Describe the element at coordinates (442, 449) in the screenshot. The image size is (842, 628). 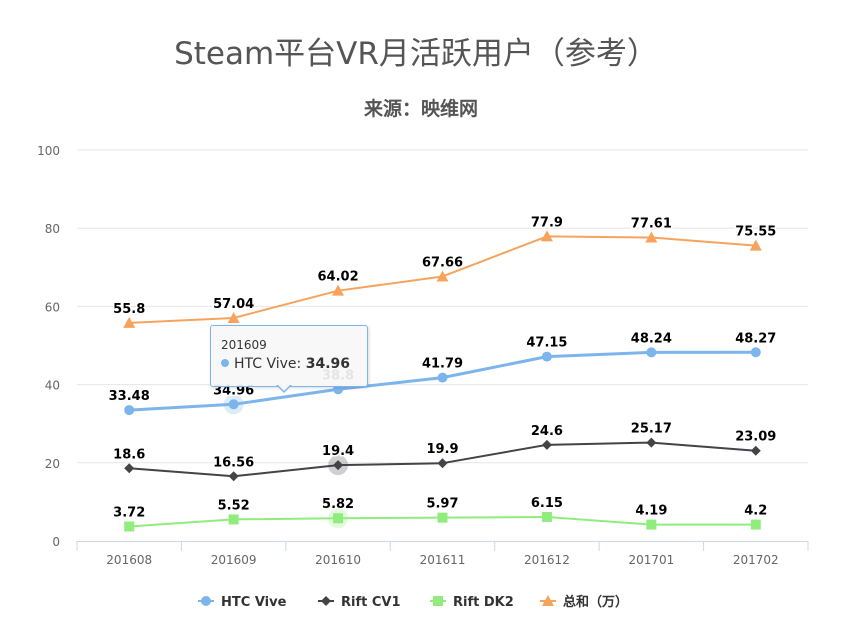
I see `data-label: 19.9` at that location.